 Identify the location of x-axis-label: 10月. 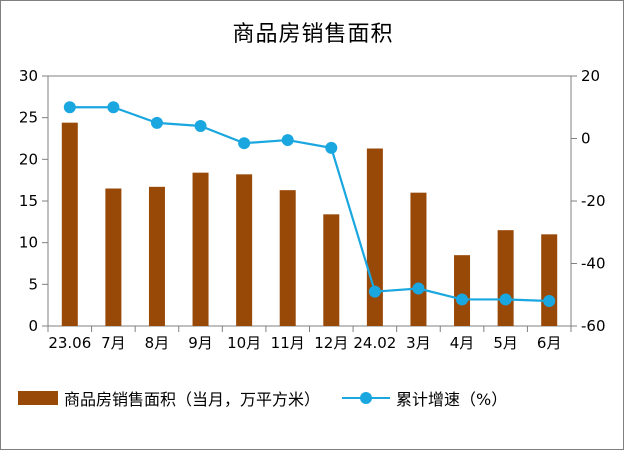
(244, 343).